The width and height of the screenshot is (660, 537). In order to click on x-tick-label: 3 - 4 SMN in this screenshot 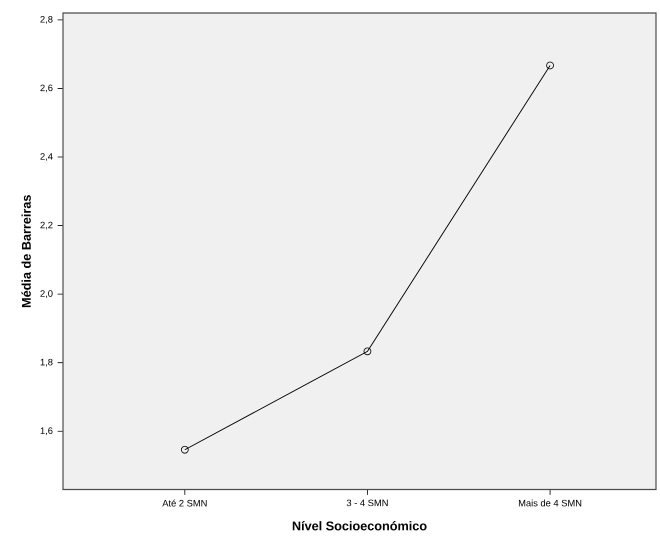, I will do `click(367, 503)`.